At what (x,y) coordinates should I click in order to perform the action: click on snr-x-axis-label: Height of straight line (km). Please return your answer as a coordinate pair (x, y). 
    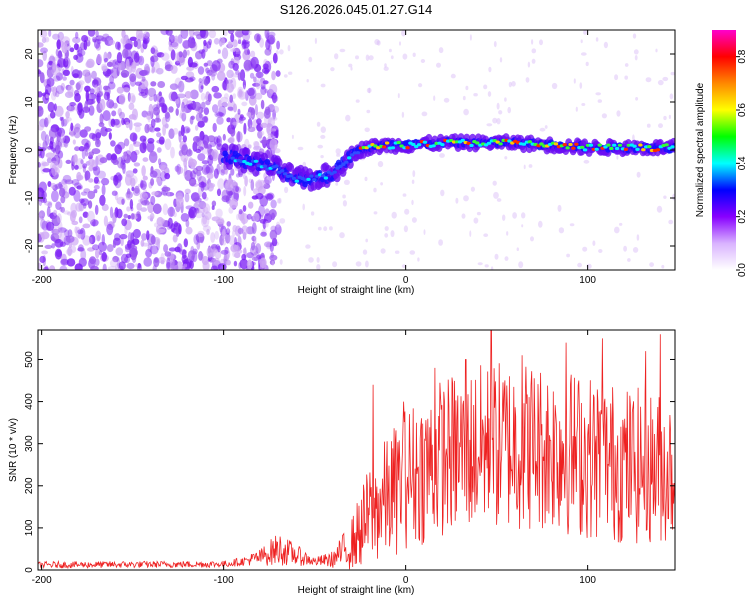
    Looking at the image, I should click on (356, 590).